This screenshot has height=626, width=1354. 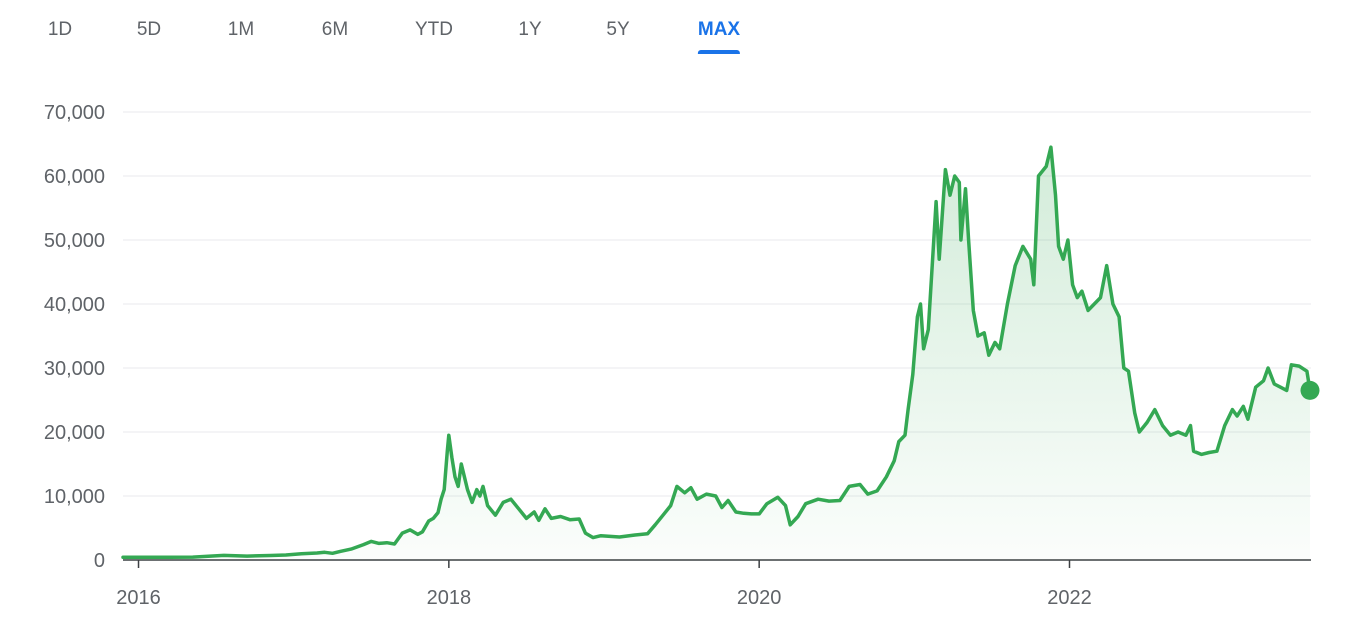 What do you see at coordinates (74, 241) in the screenshot?
I see `y-tick-label: 50,000` at bounding box center [74, 241].